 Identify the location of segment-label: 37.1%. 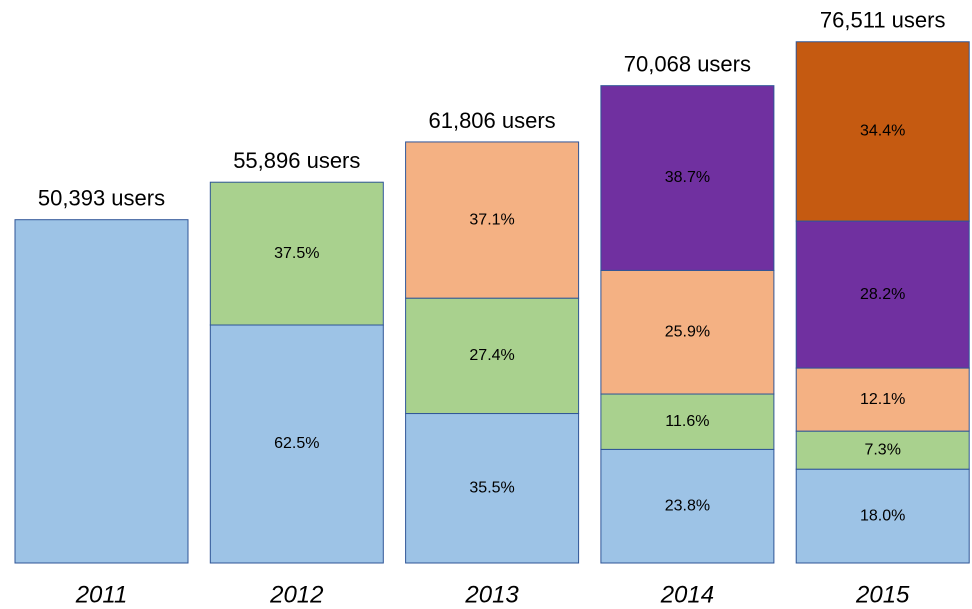
(491, 219).